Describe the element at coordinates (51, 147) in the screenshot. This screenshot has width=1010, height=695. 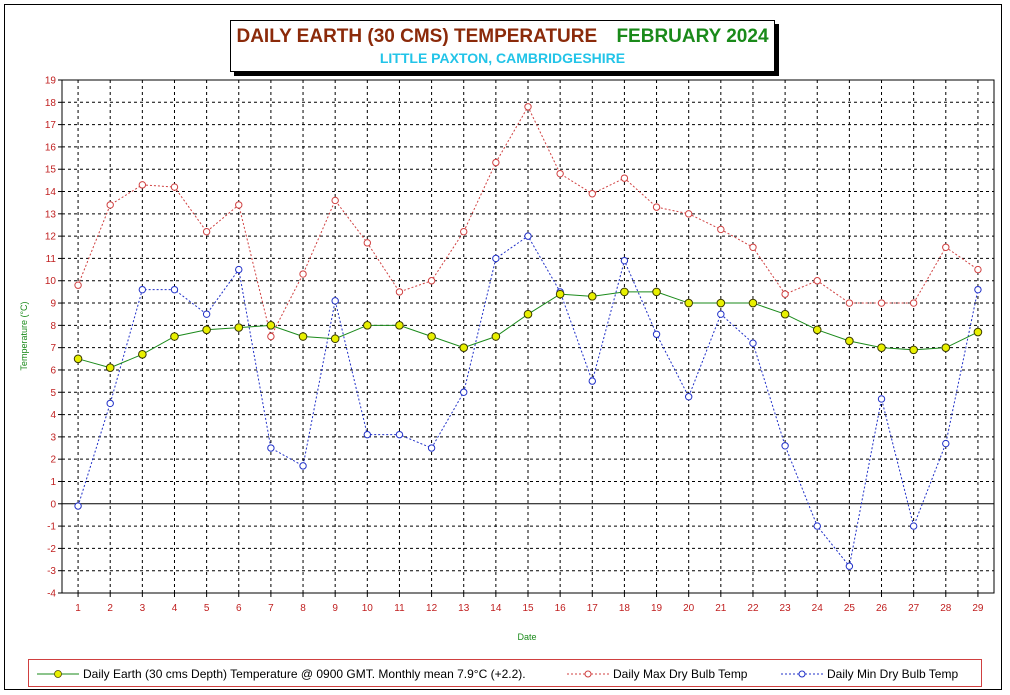
I see `y-tick-label: 16` at that location.